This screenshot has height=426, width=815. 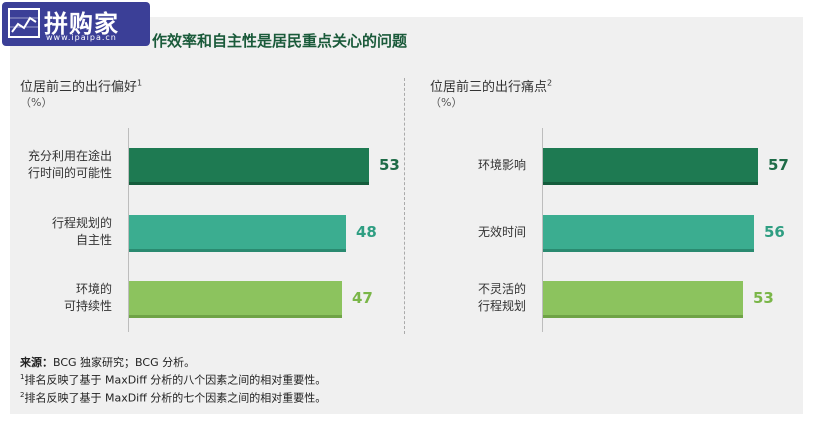 I want to click on source-text: BCG 独家研究；BCG 分析。, so click(x=124, y=362).